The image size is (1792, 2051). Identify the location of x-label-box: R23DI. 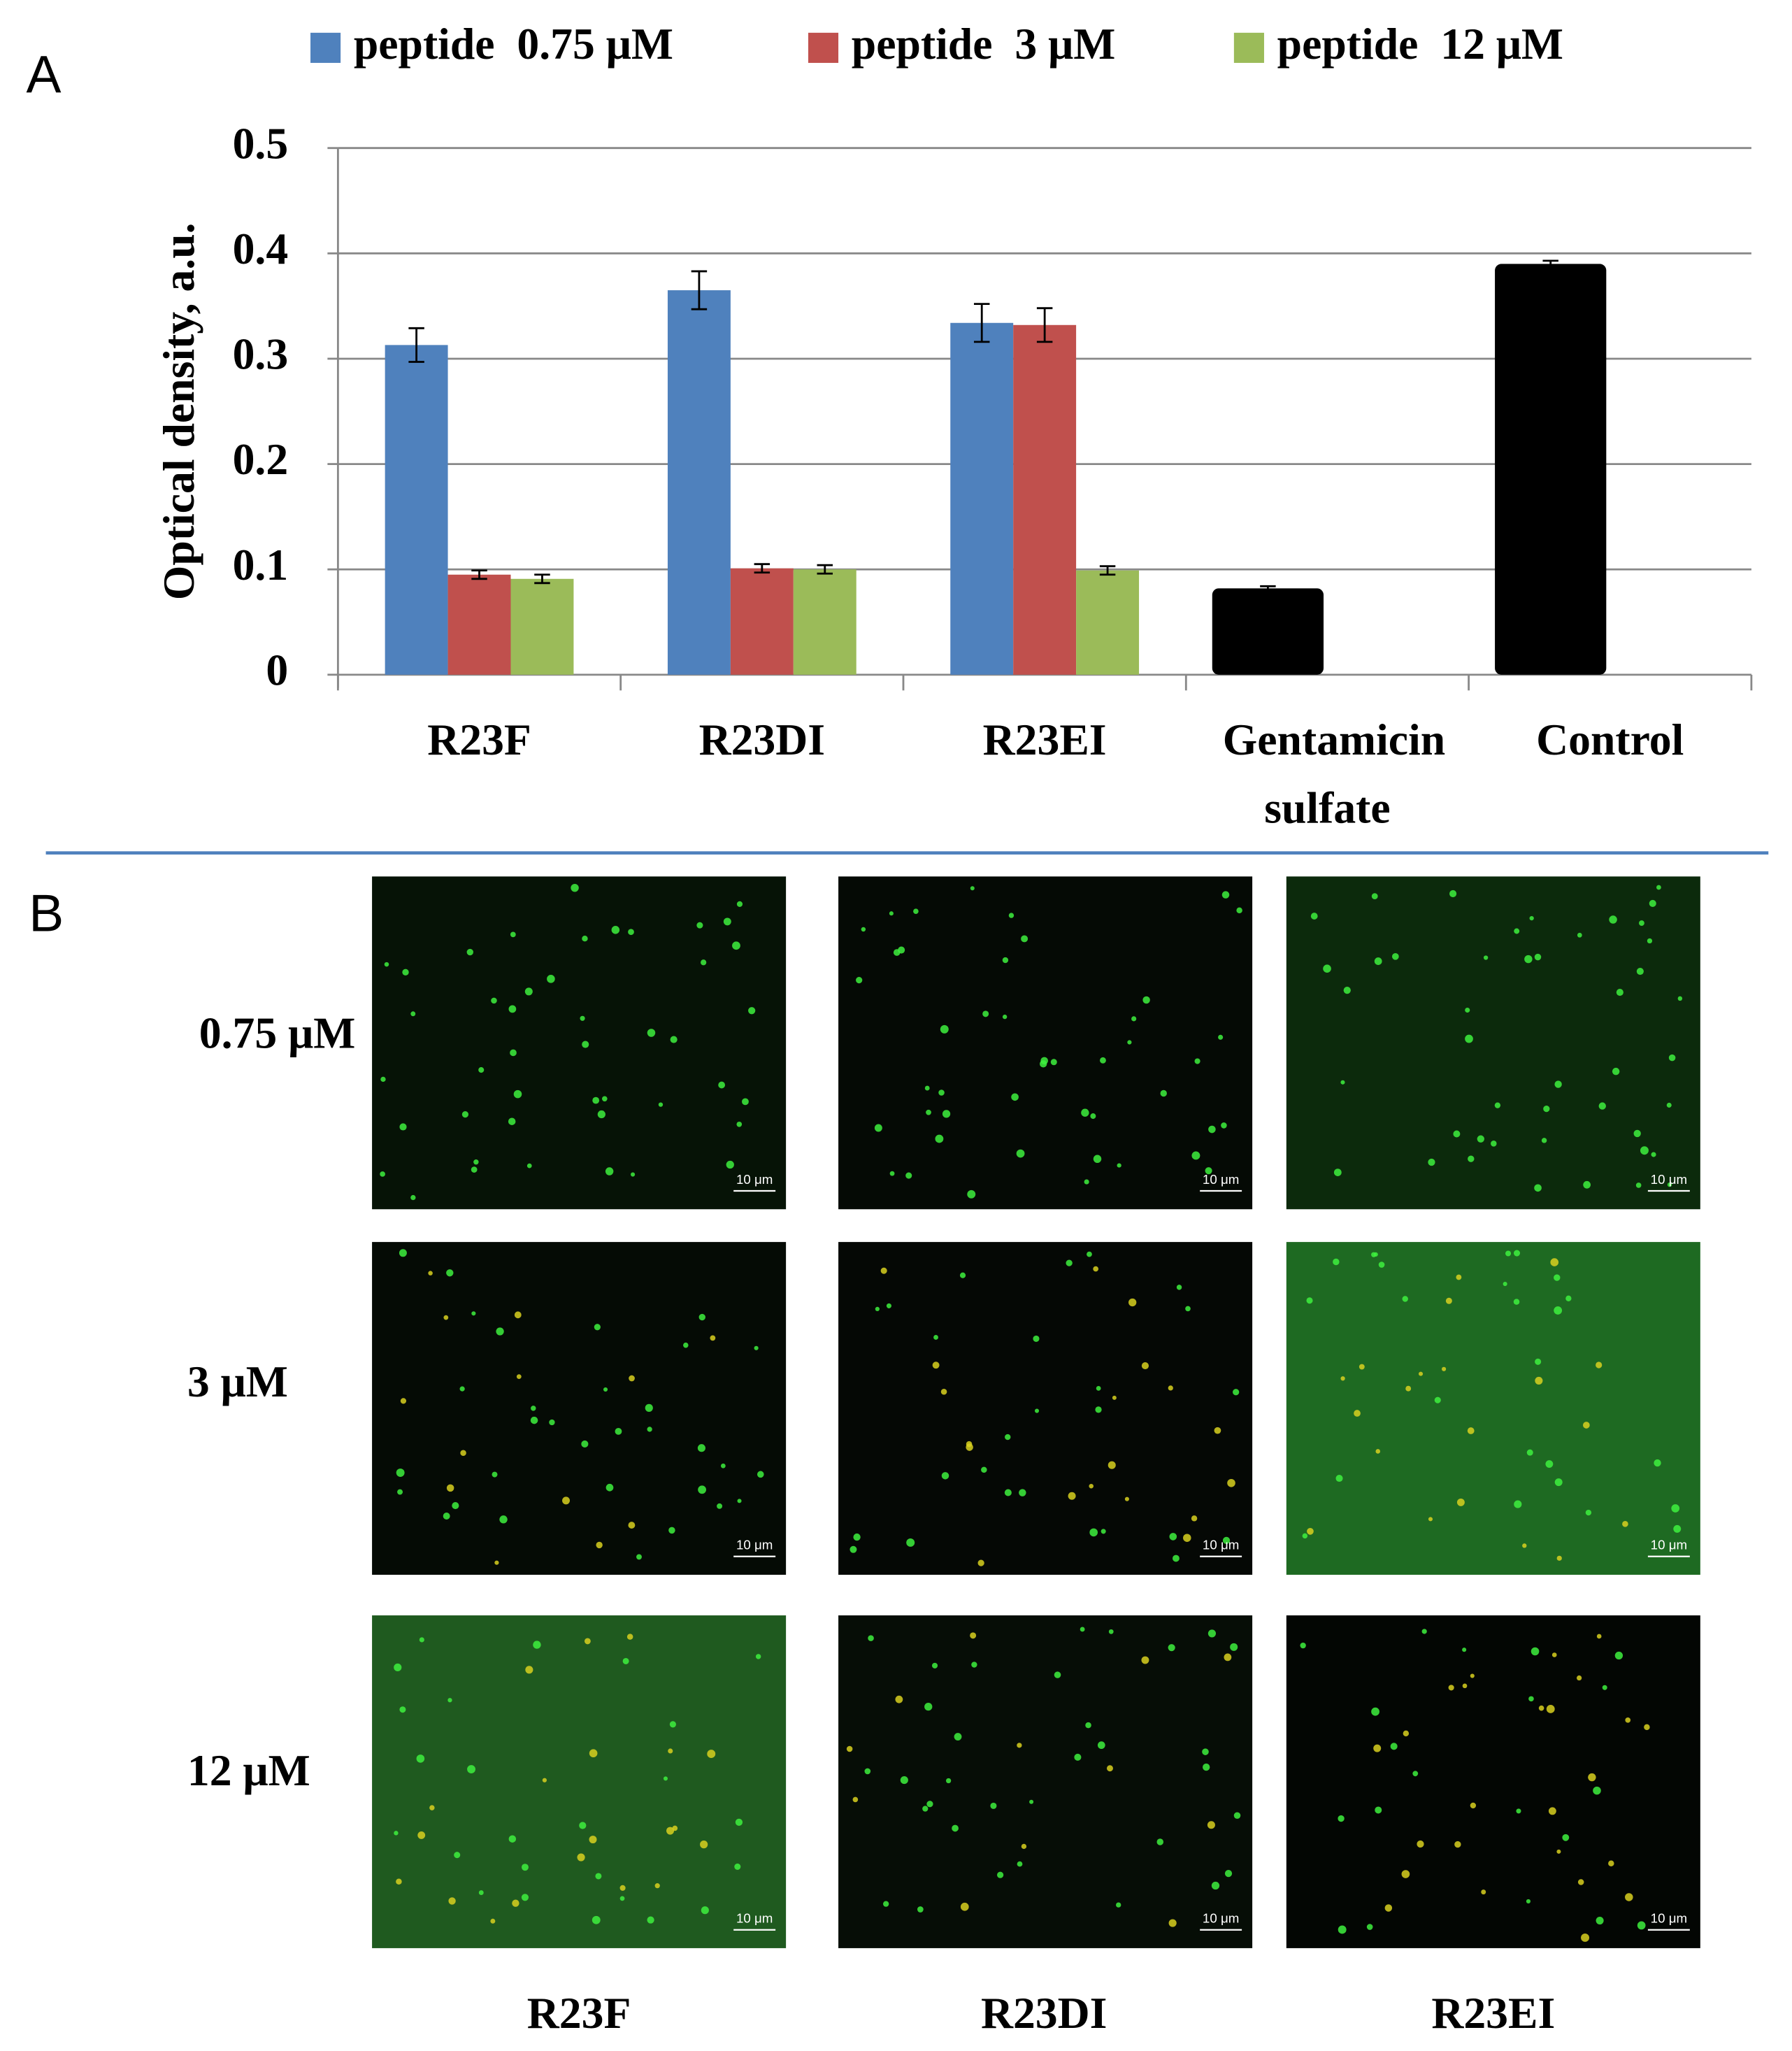
(762, 741).